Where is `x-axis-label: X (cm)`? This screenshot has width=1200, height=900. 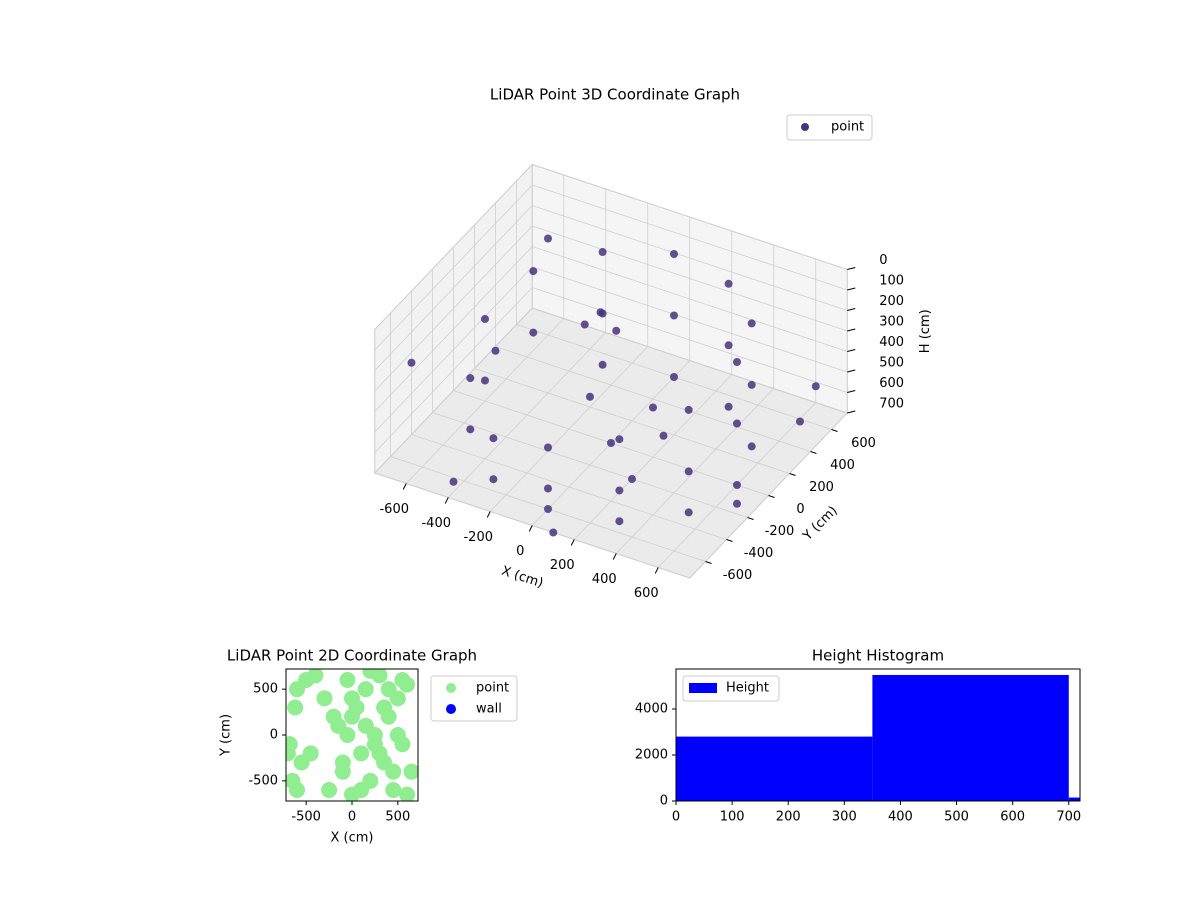 x-axis-label: X (cm) is located at coordinates (352, 838).